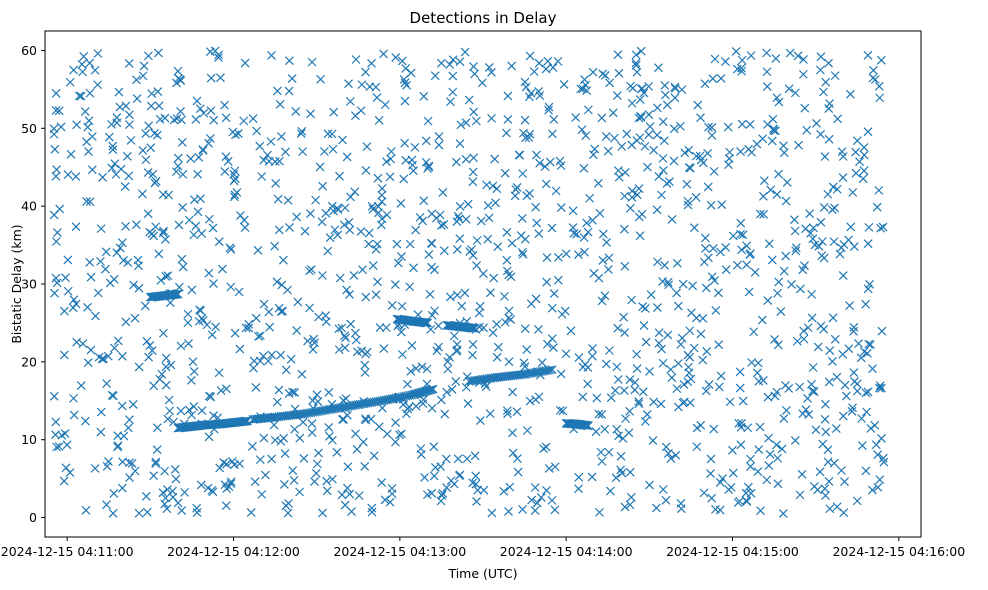 Image resolution: width=988 pixels, height=590 pixels. Describe the element at coordinates (898, 551) in the screenshot. I see `x-tick-label: 2024-12-15 04:16:00` at that location.